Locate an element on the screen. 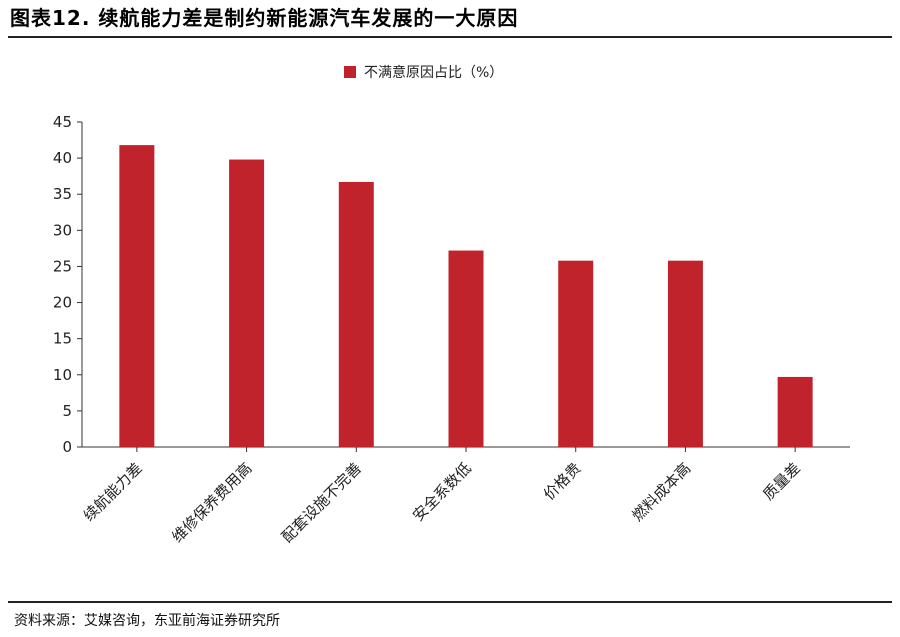 This screenshot has width=900, height=637. y-tick-label: 0 is located at coordinates (67, 447).